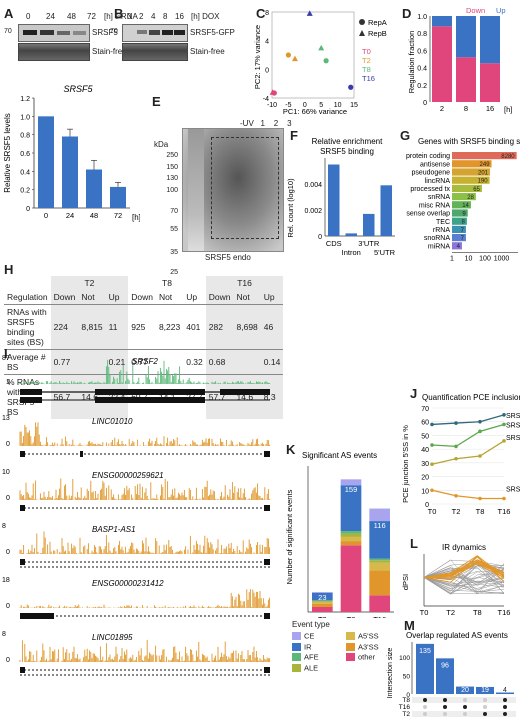 The image size is (520, 718). I want to click on legend-item: ALE, so click(319, 667).